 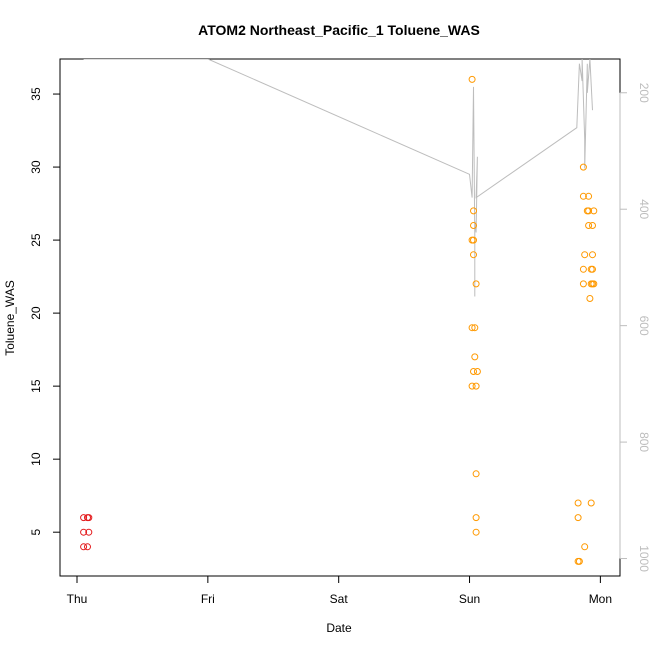 I want to click on y-tick-label: 15, so click(x=36, y=386).